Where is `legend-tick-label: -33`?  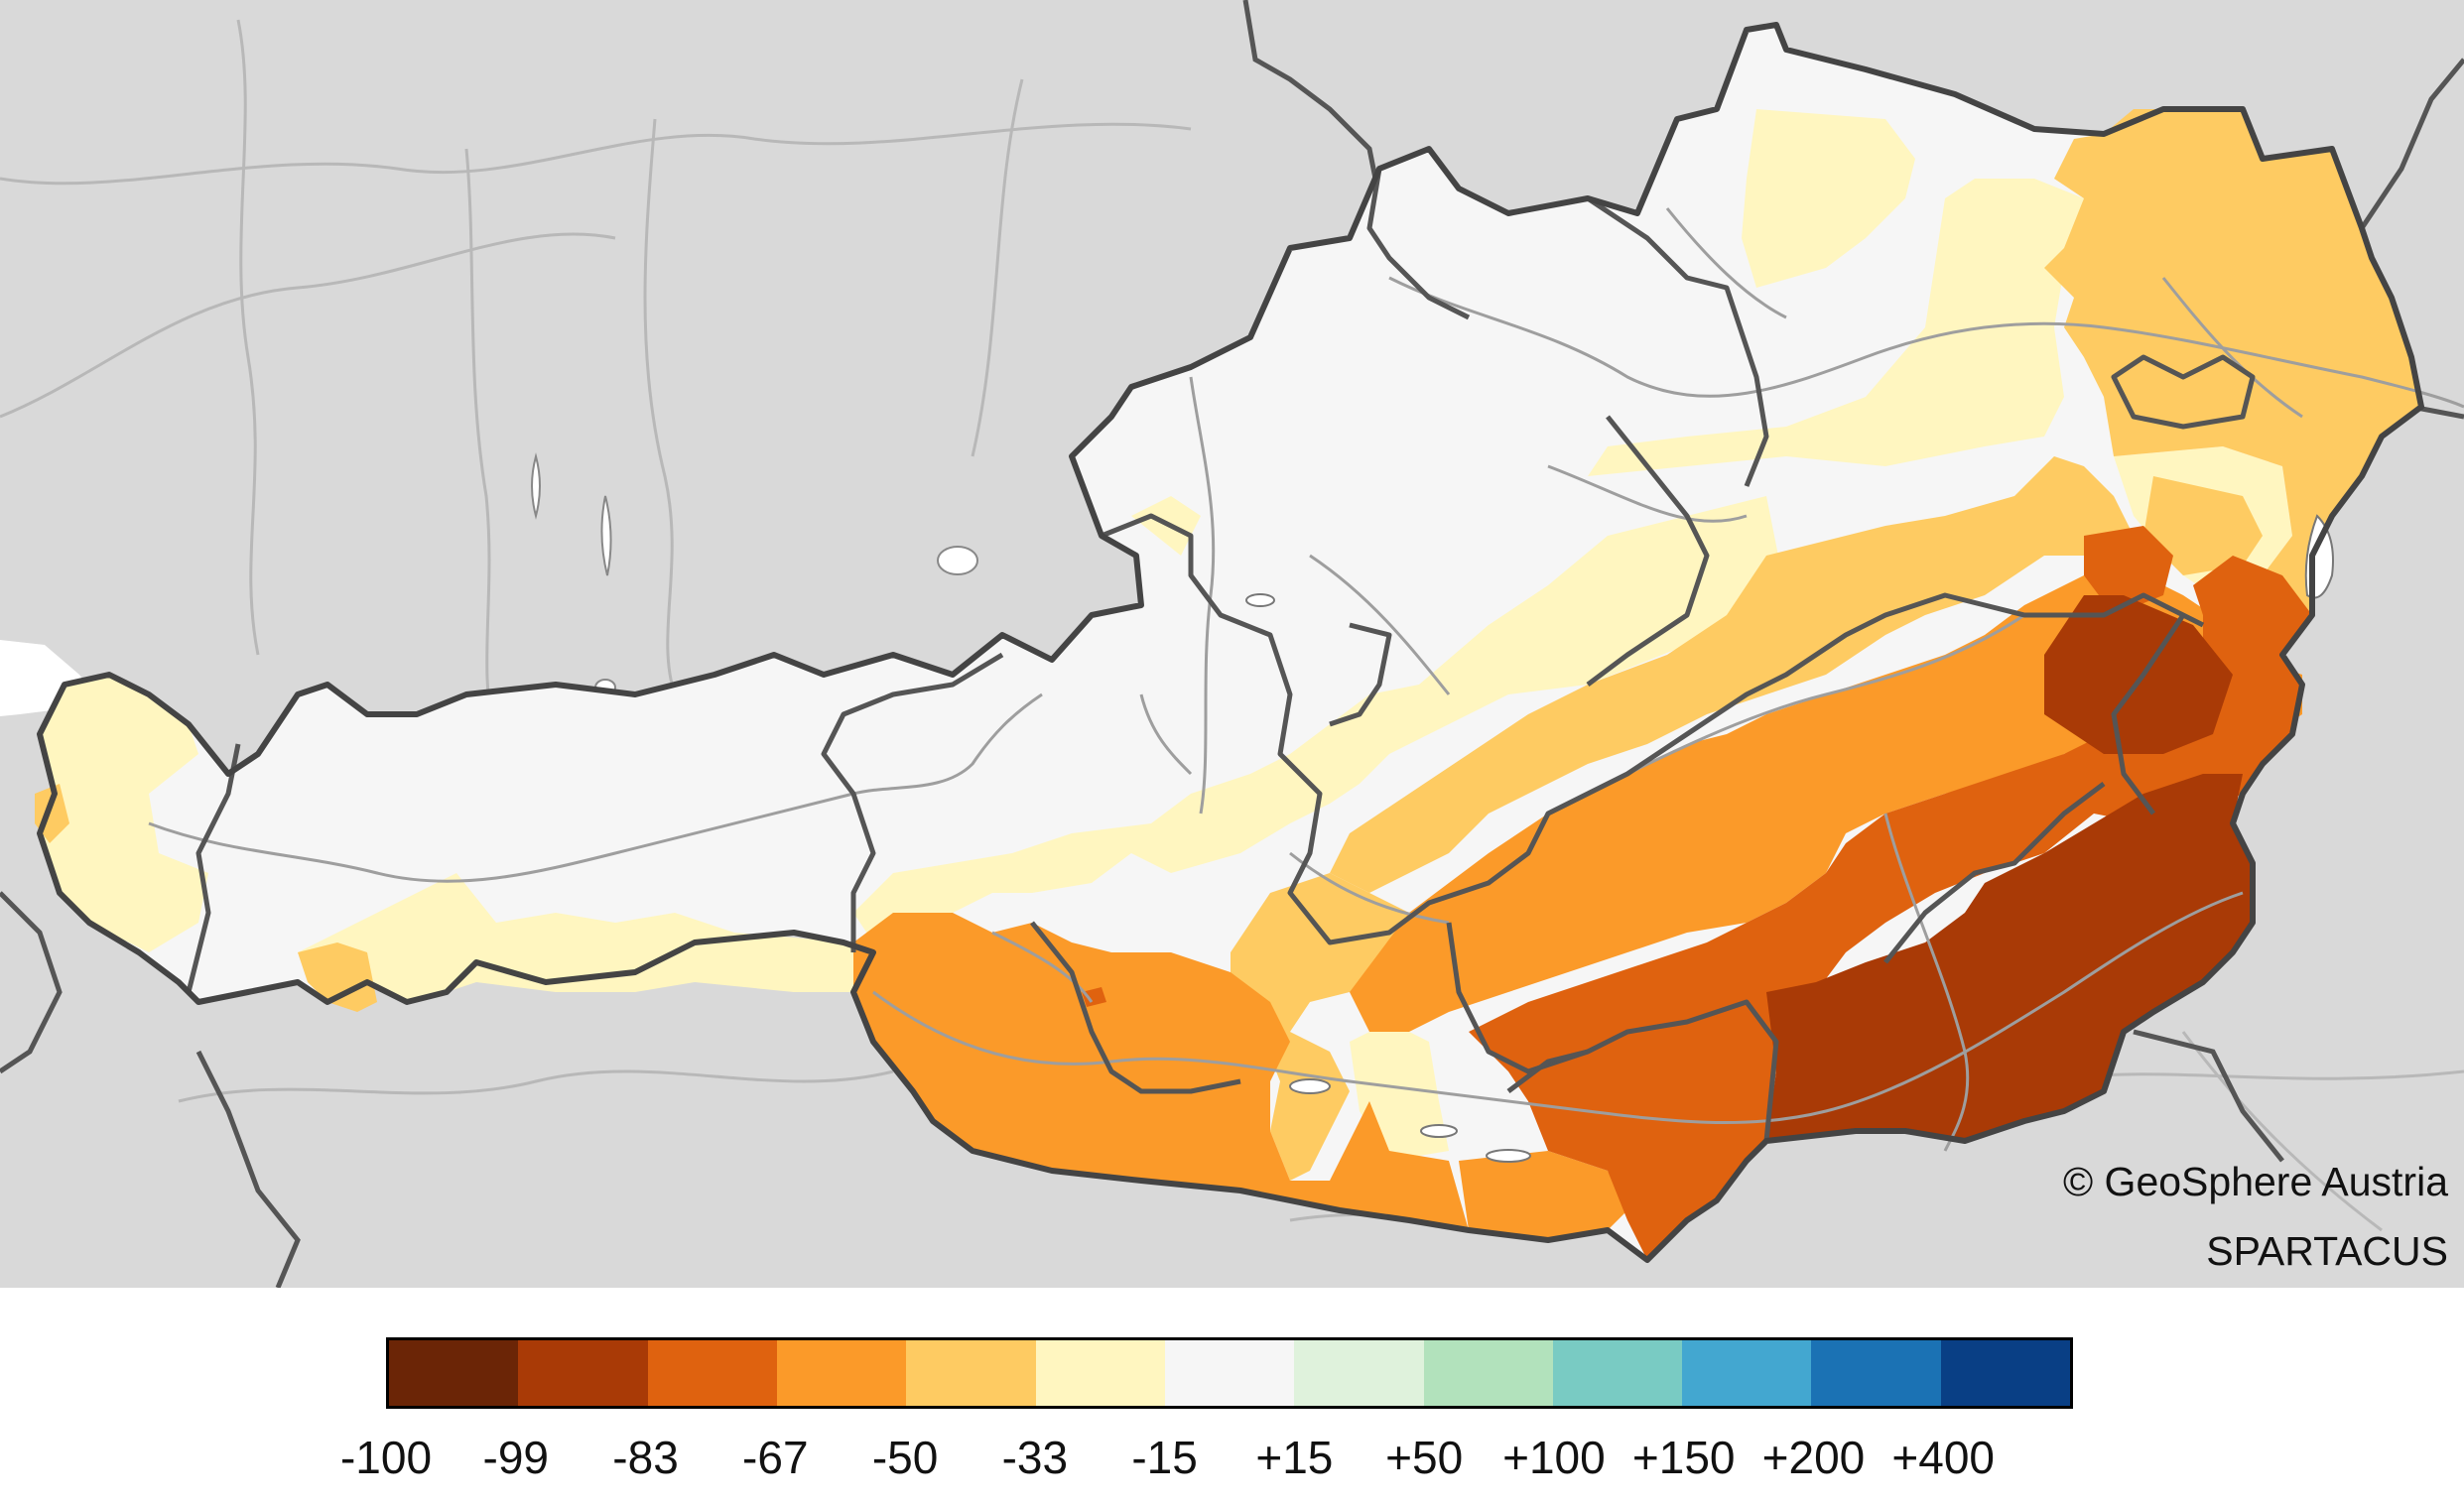 legend-tick-label: -33 is located at coordinates (1035, 1457).